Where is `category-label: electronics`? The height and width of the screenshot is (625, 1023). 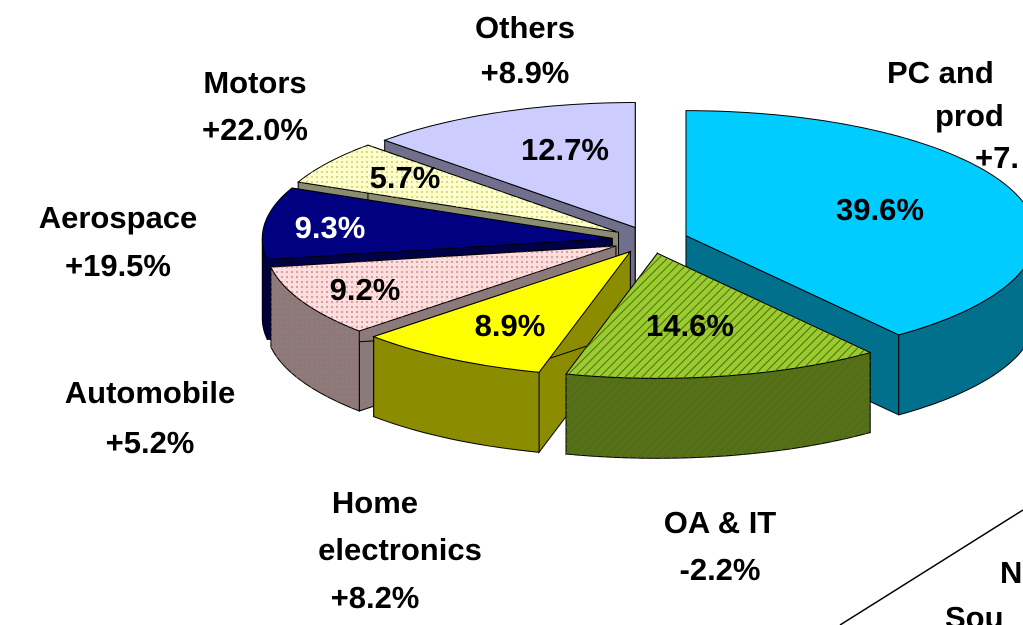
category-label: electronics is located at coordinates (400, 549).